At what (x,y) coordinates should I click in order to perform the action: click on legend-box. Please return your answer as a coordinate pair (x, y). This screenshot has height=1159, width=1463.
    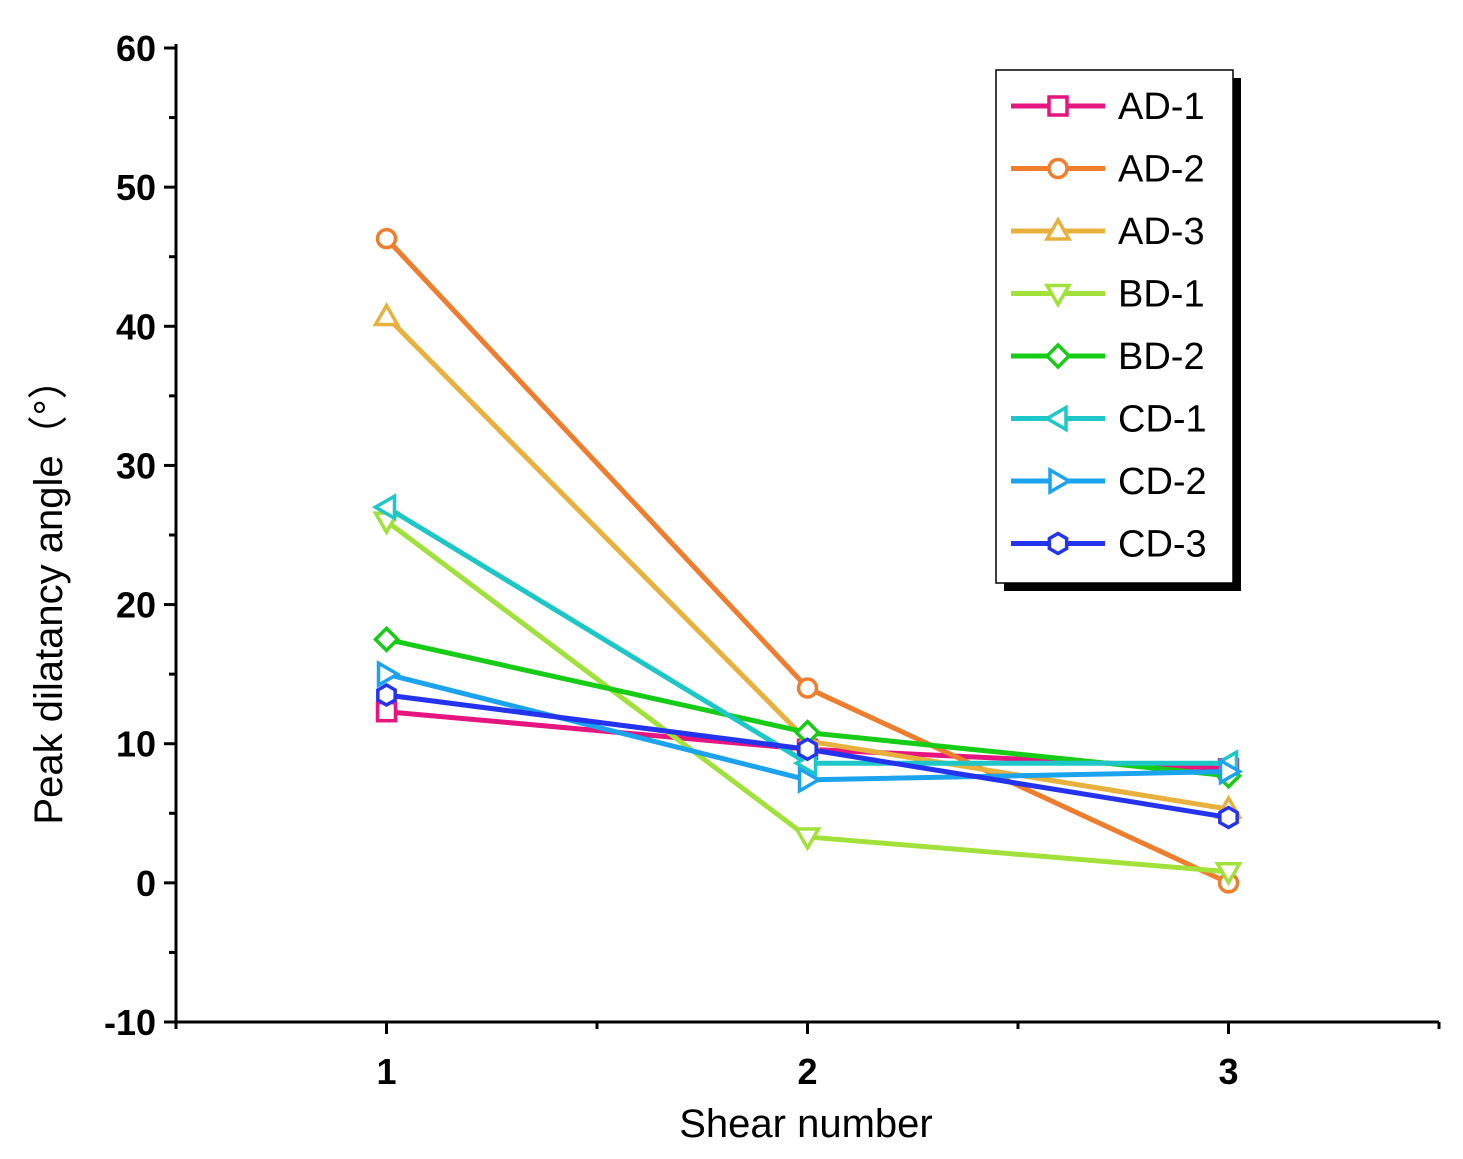
    Looking at the image, I should click on (1114, 326).